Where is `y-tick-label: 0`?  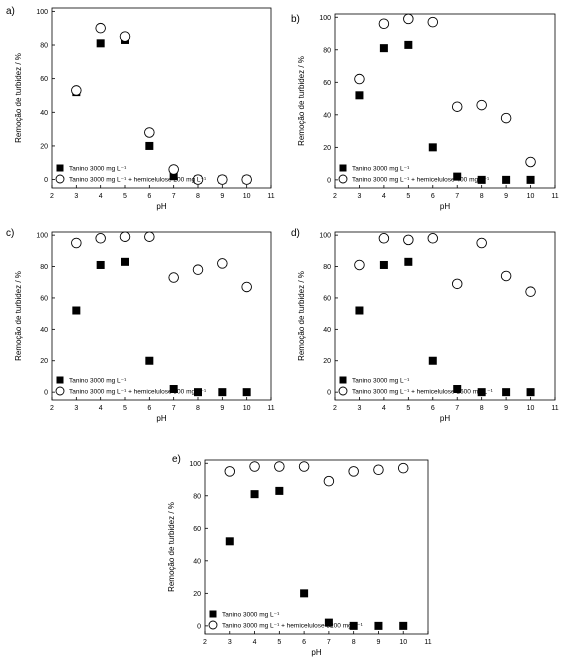 y-tick-label: 0 is located at coordinates (329, 180).